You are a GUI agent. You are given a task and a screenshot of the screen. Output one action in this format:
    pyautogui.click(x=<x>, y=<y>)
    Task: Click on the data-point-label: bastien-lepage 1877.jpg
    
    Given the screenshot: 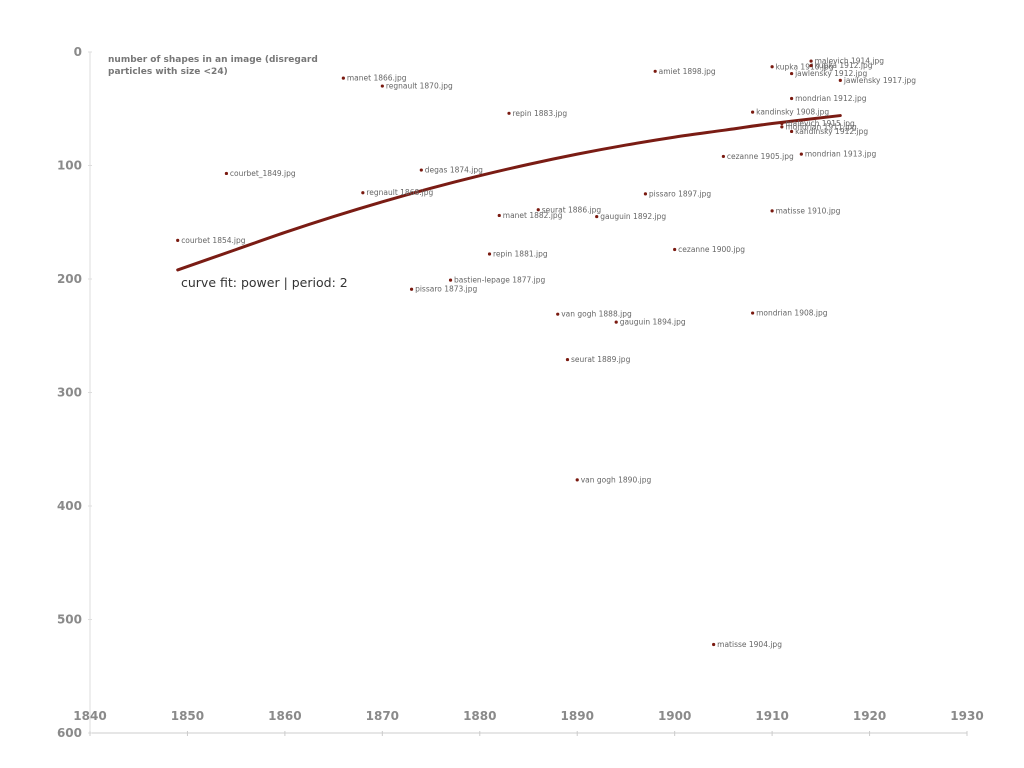 What is the action you would take?
    pyautogui.click(x=499, y=280)
    